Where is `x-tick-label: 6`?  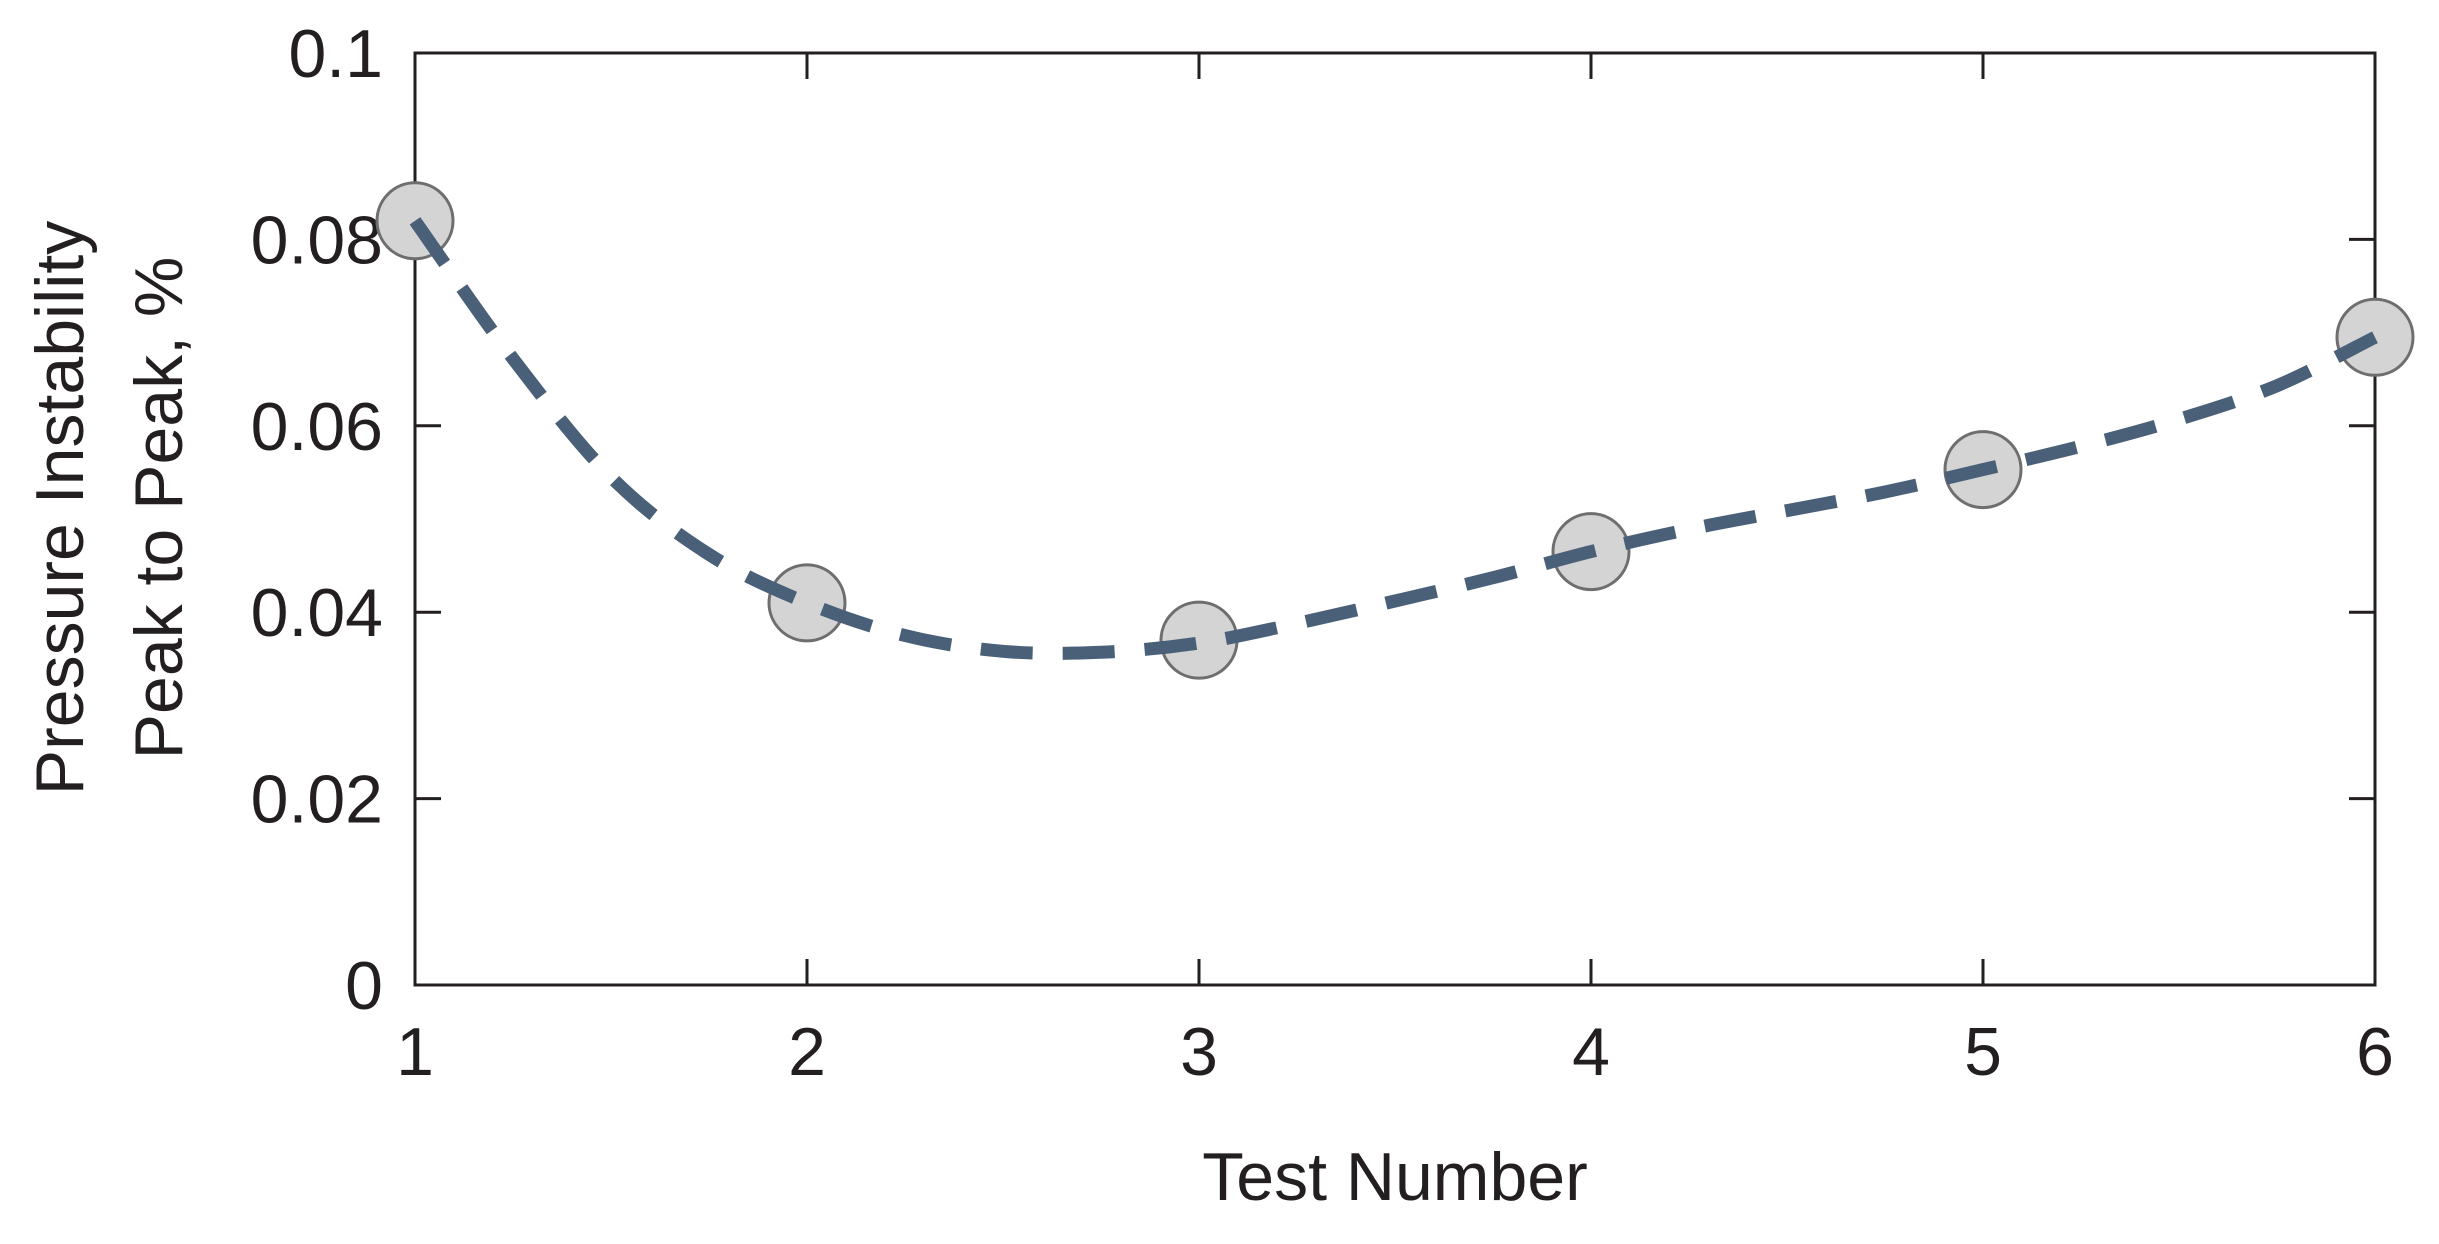 x-tick-label: 6 is located at coordinates (2375, 1052).